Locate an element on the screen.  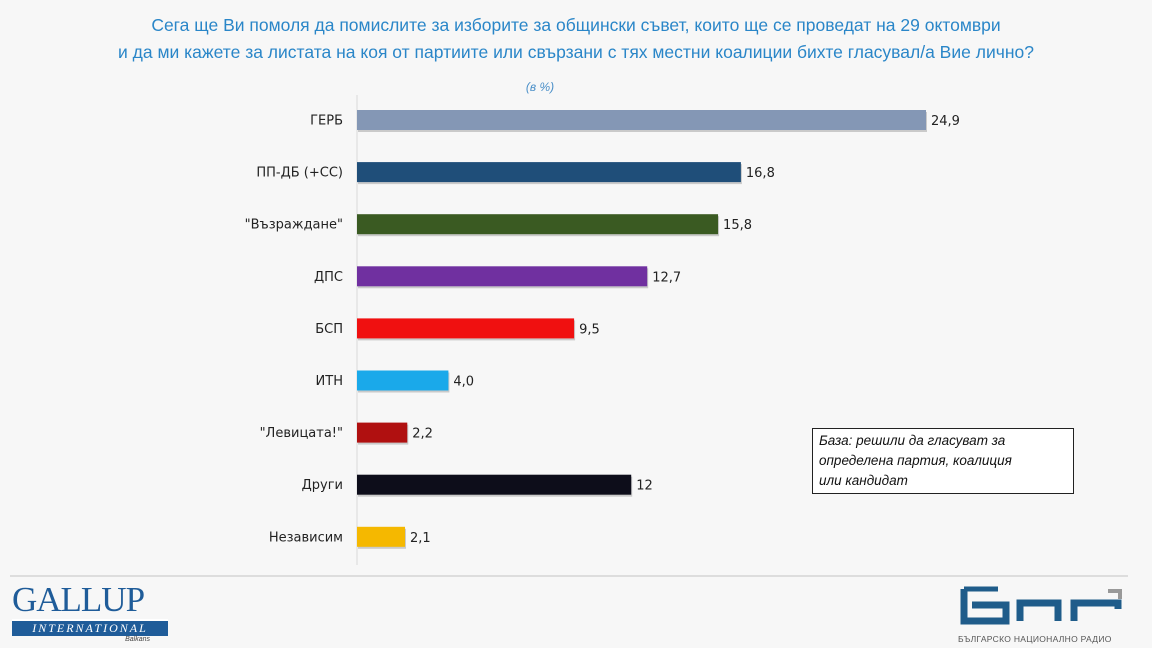
base-note-line: База: решили да гласуват за is located at coordinates (912, 440).